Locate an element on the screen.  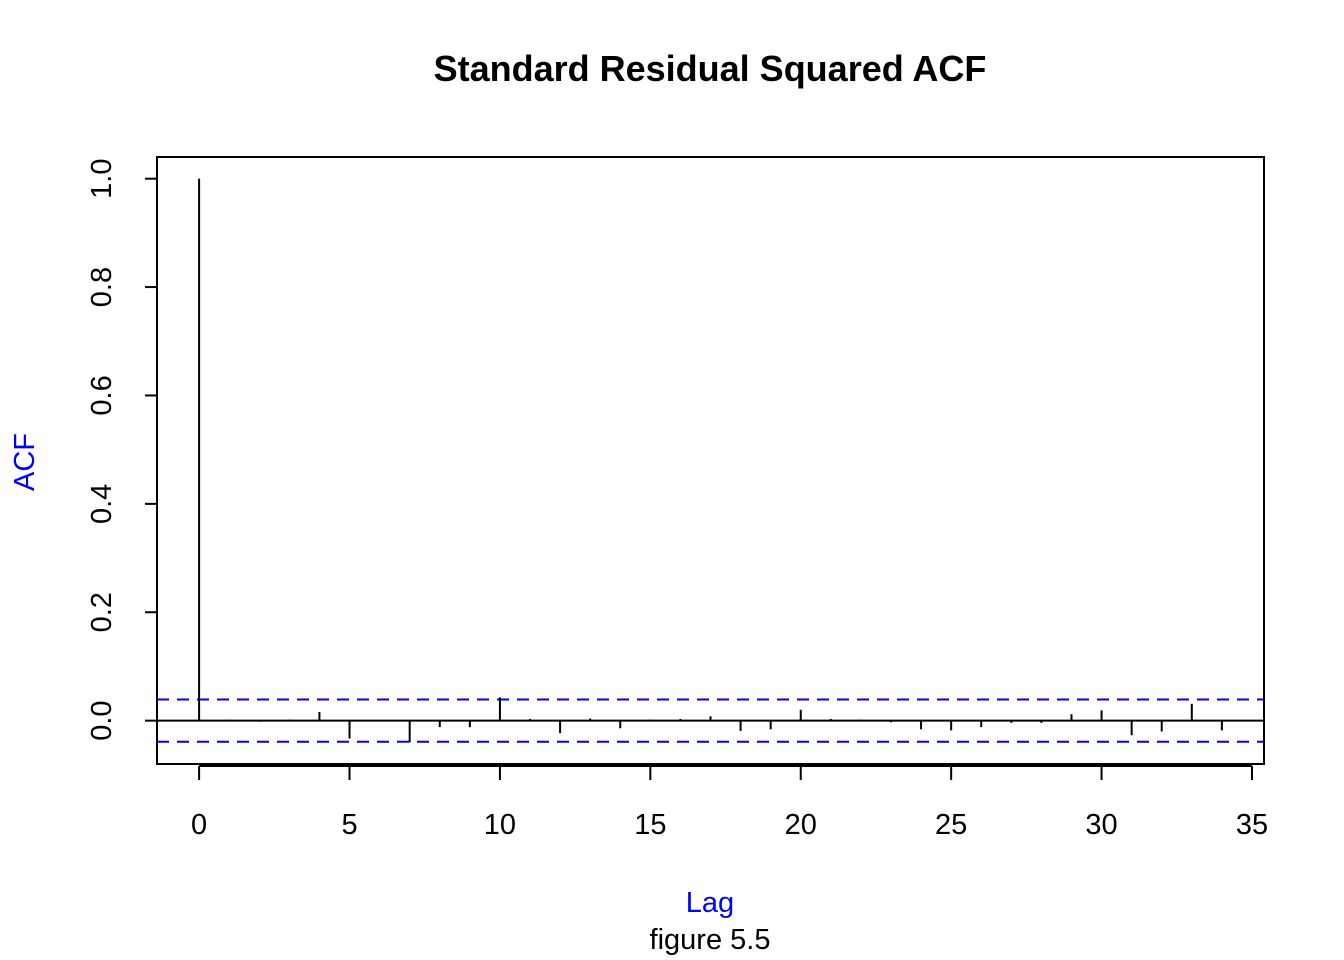
y-tick-label: 0.0 is located at coordinates (102, 720).